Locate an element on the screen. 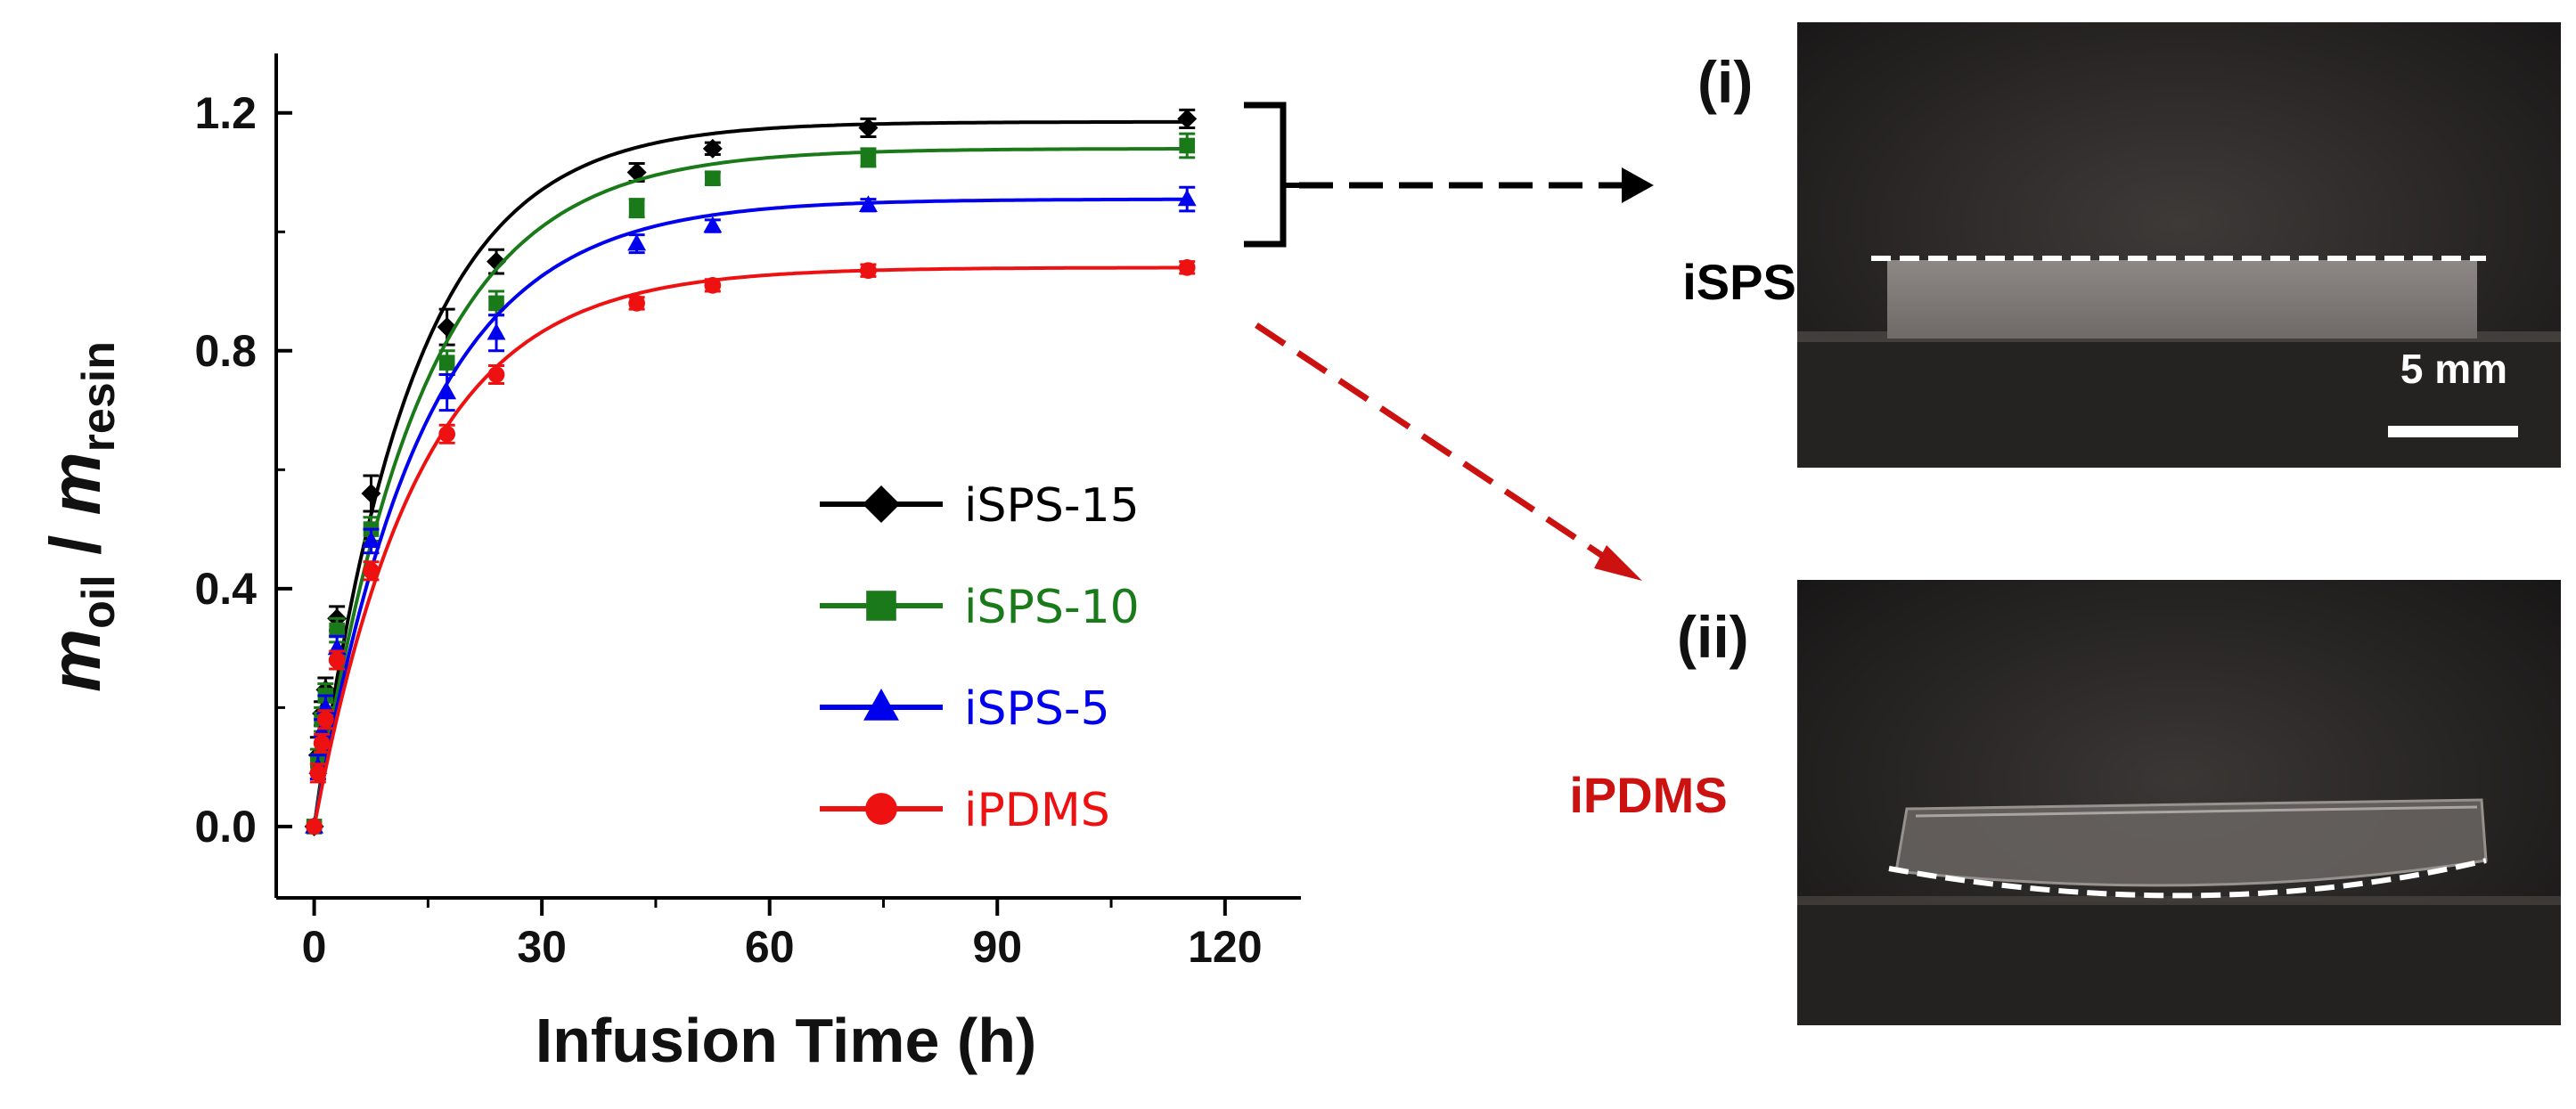  x-tick-label: 30 is located at coordinates (542, 947).